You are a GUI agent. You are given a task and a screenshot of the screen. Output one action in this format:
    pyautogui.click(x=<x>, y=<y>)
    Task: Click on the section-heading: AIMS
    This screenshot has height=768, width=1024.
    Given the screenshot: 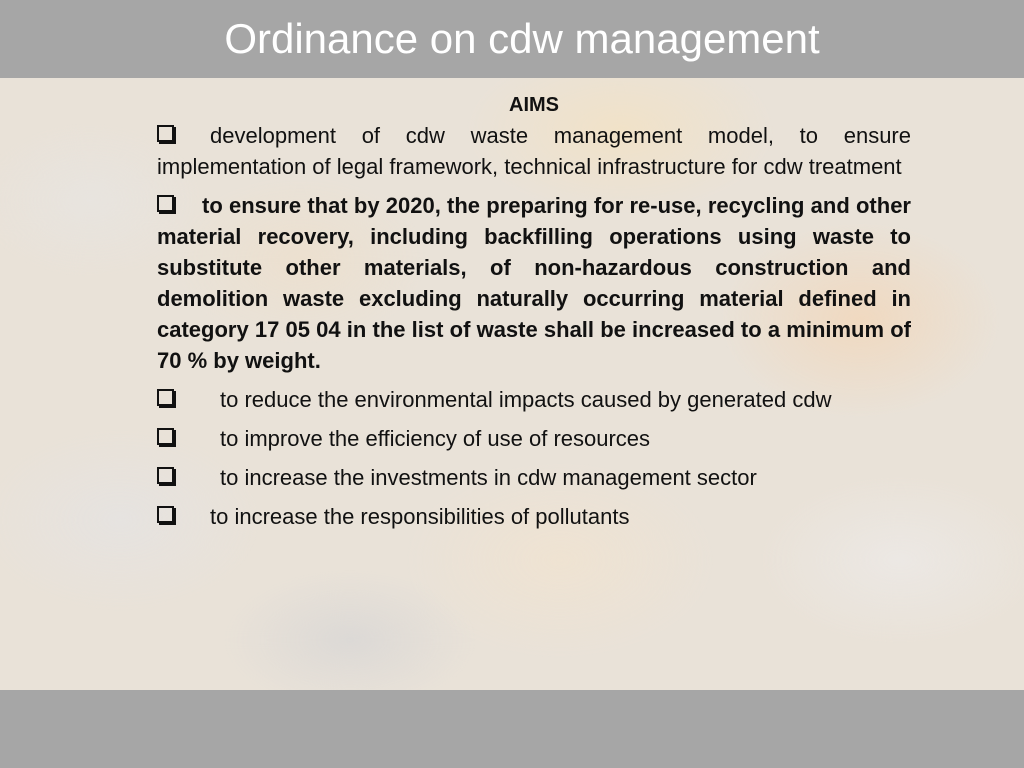 What is the action you would take?
    pyautogui.click(x=534, y=105)
    